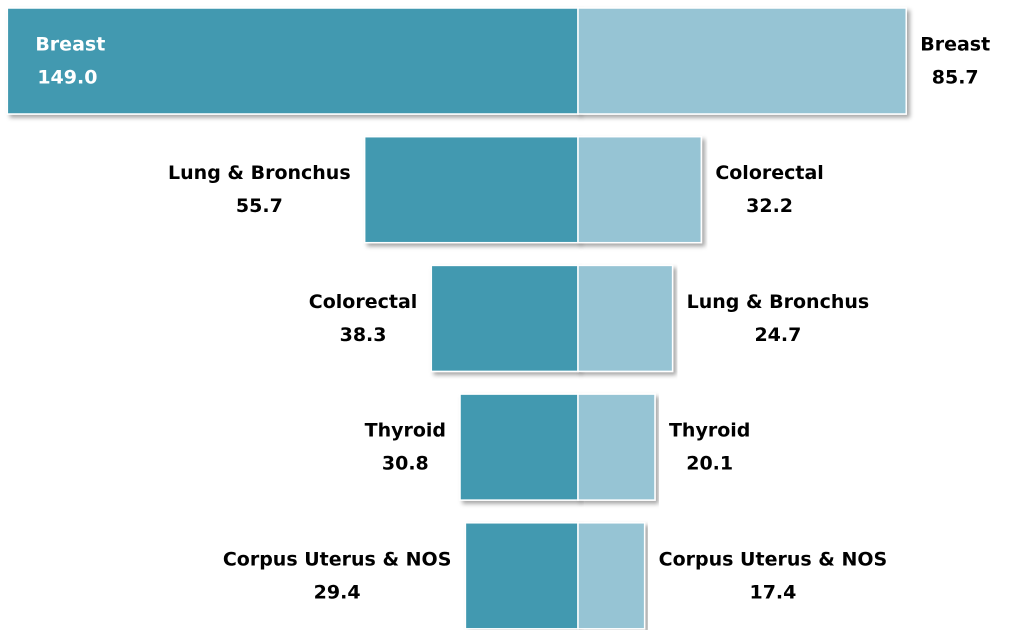 This screenshot has height=630, width=1013. I want to click on value-label: 149.0, so click(67, 78).